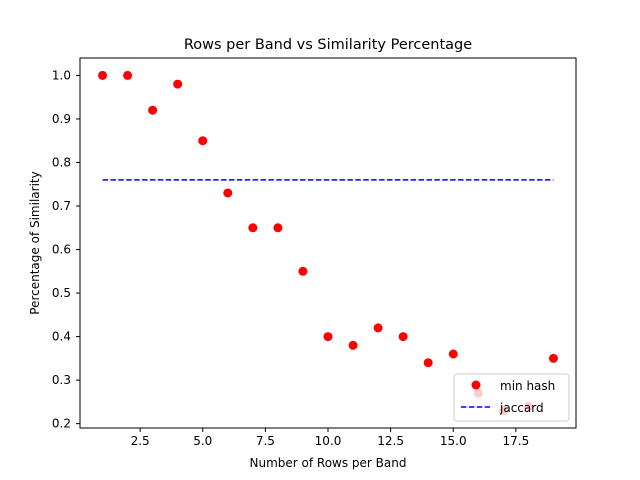 The width and height of the screenshot is (640, 480). I want to click on x-tick-label: 2.5, so click(140, 441).